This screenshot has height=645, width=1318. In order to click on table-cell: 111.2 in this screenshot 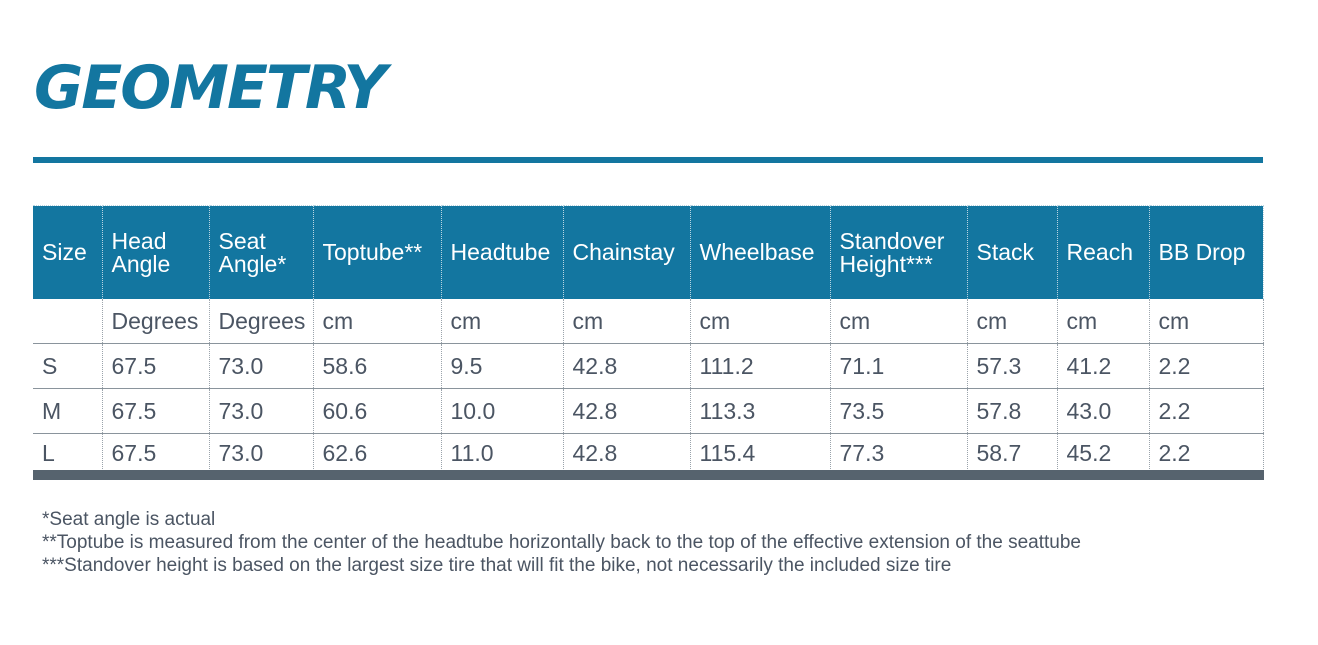, I will do `click(759, 366)`.